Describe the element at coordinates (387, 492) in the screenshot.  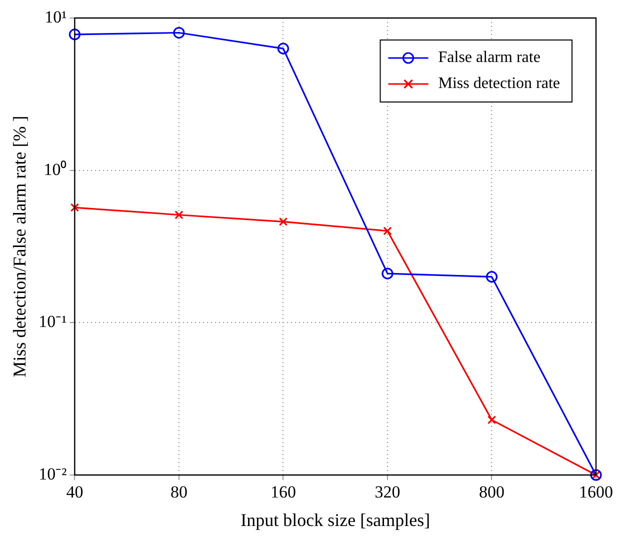
I see `x-tick-label: 320` at that location.